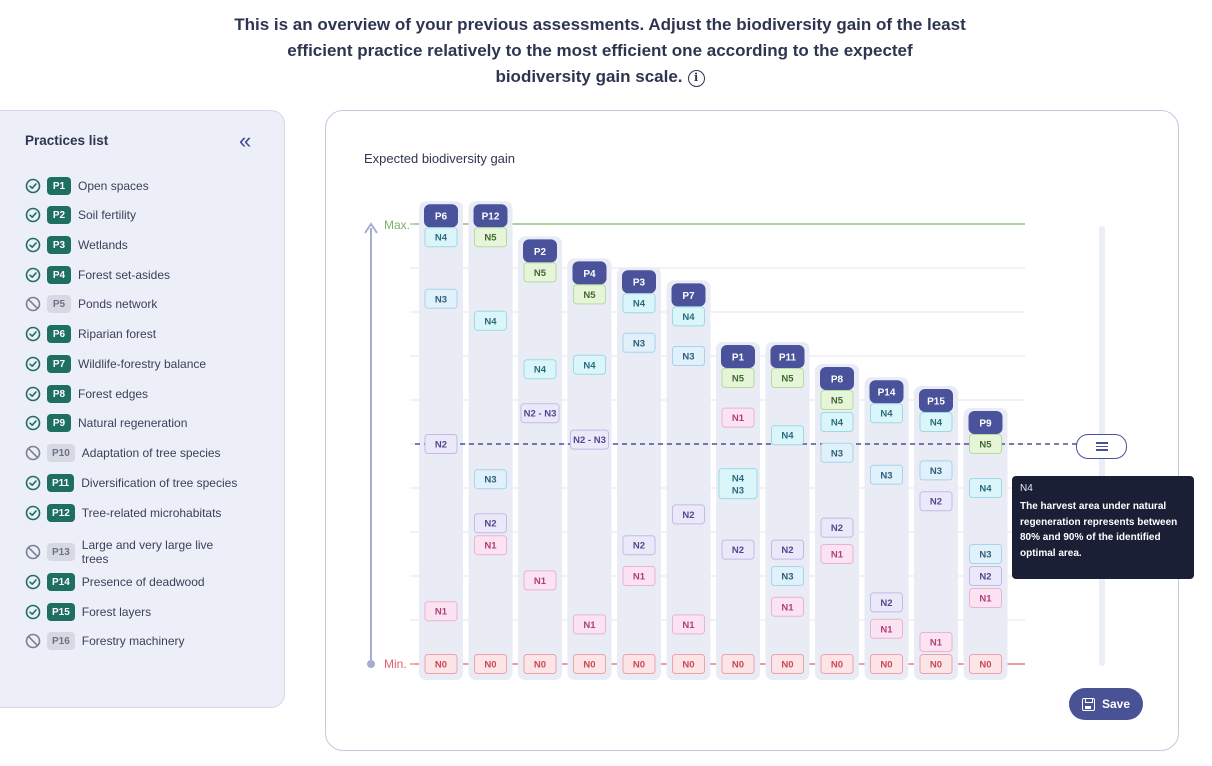 The width and height of the screenshot is (1212, 766). I want to click on practice-p3: P3 N4 N3 N2 N1 N0, so click(639, 472).